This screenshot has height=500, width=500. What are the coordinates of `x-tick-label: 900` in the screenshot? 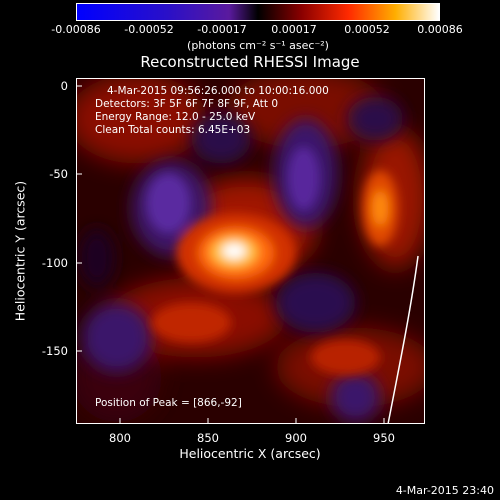 It's located at (296, 438).